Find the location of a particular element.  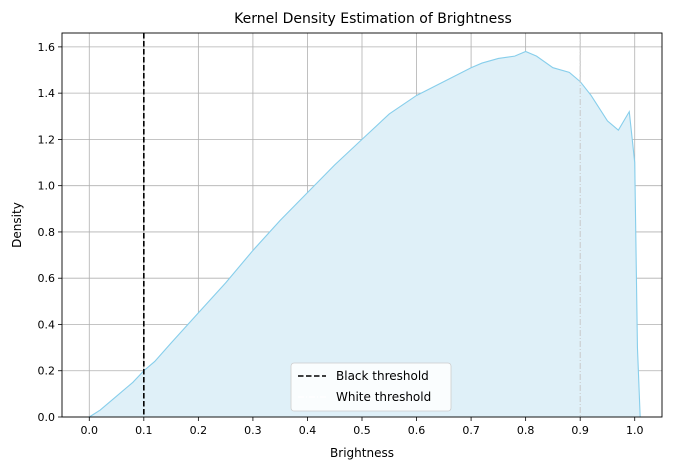

y-tick-label-6: 1.2 is located at coordinates (47, 139).